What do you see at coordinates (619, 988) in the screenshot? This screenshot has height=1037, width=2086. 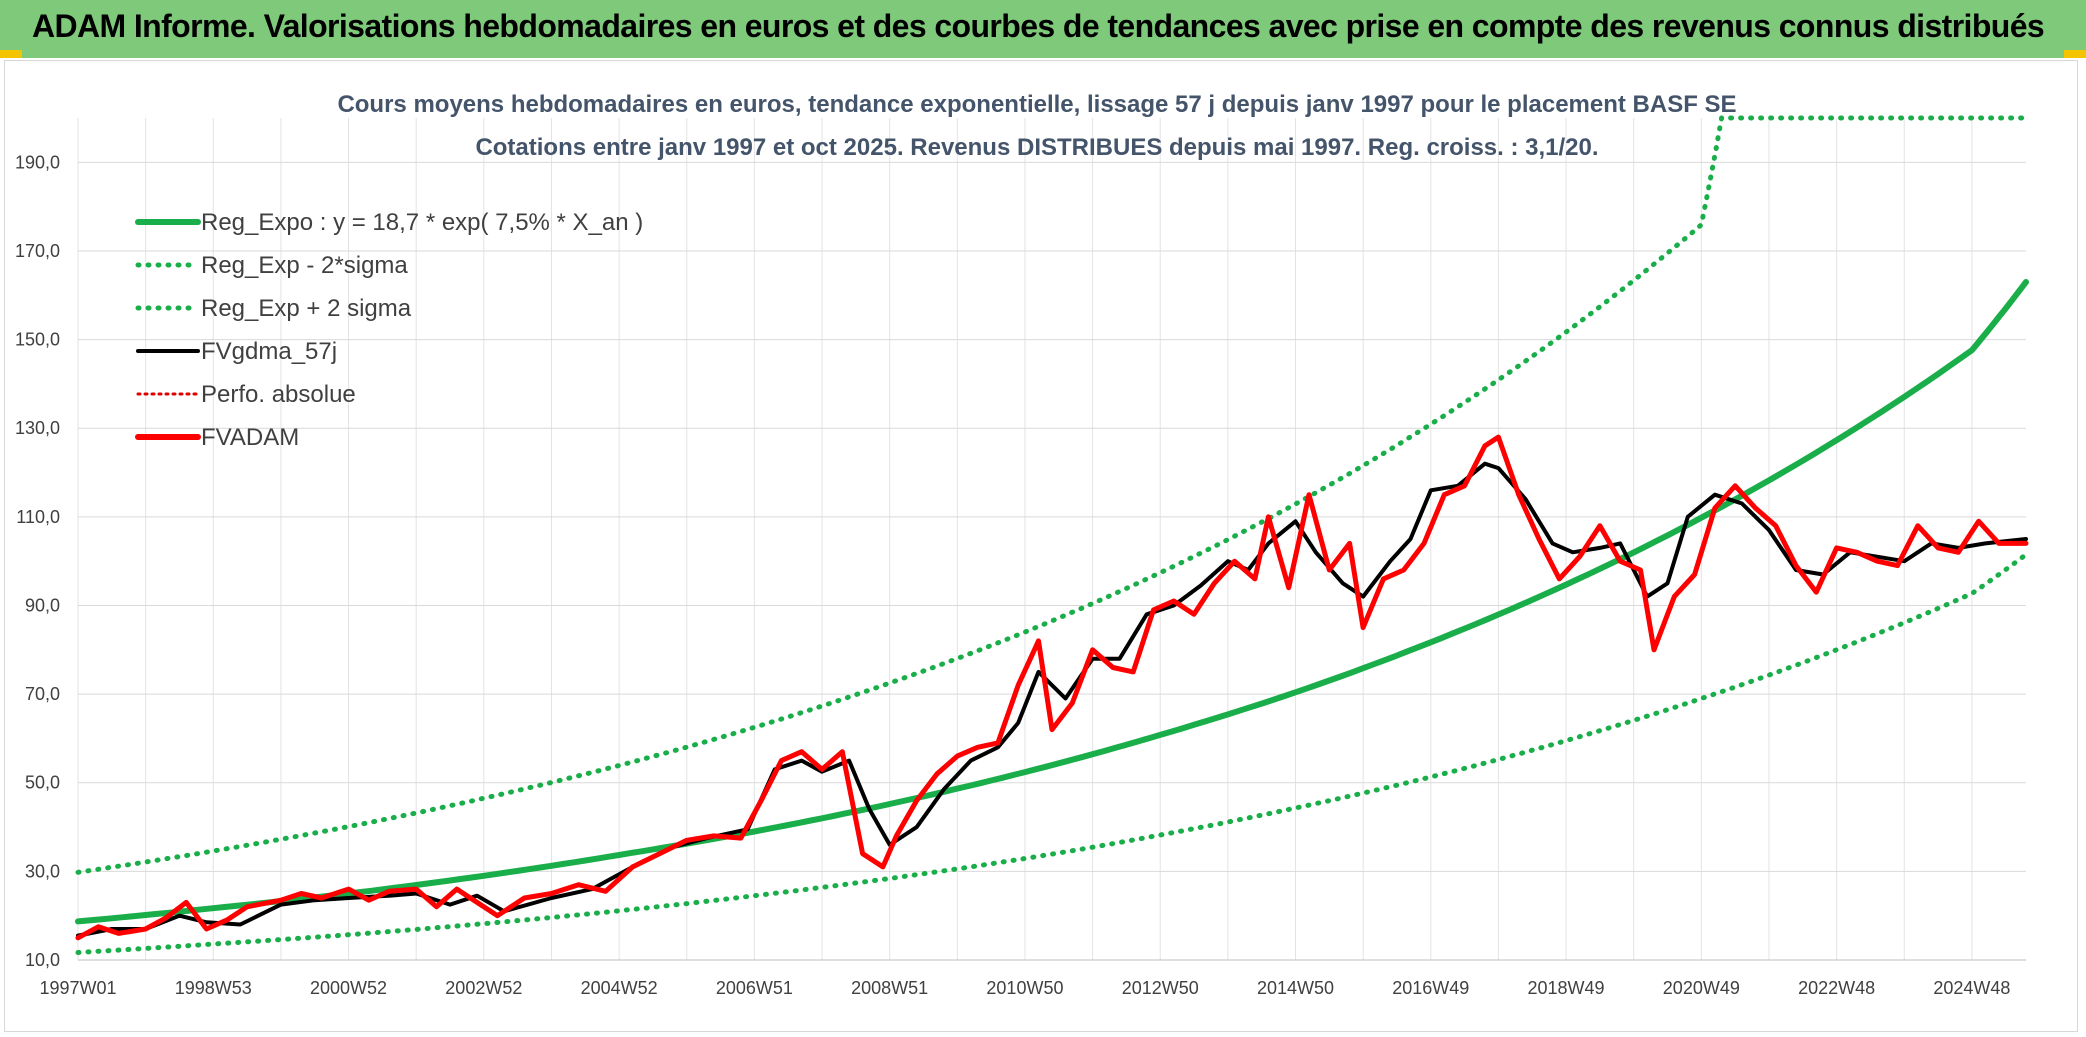 I see `x-tick-label: 2004W52` at bounding box center [619, 988].